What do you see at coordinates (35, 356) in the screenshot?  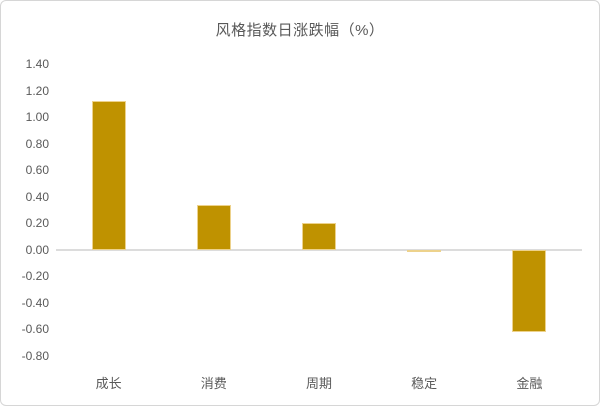 I see `y-axis-tick-label: -0.80` at bounding box center [35, 356].